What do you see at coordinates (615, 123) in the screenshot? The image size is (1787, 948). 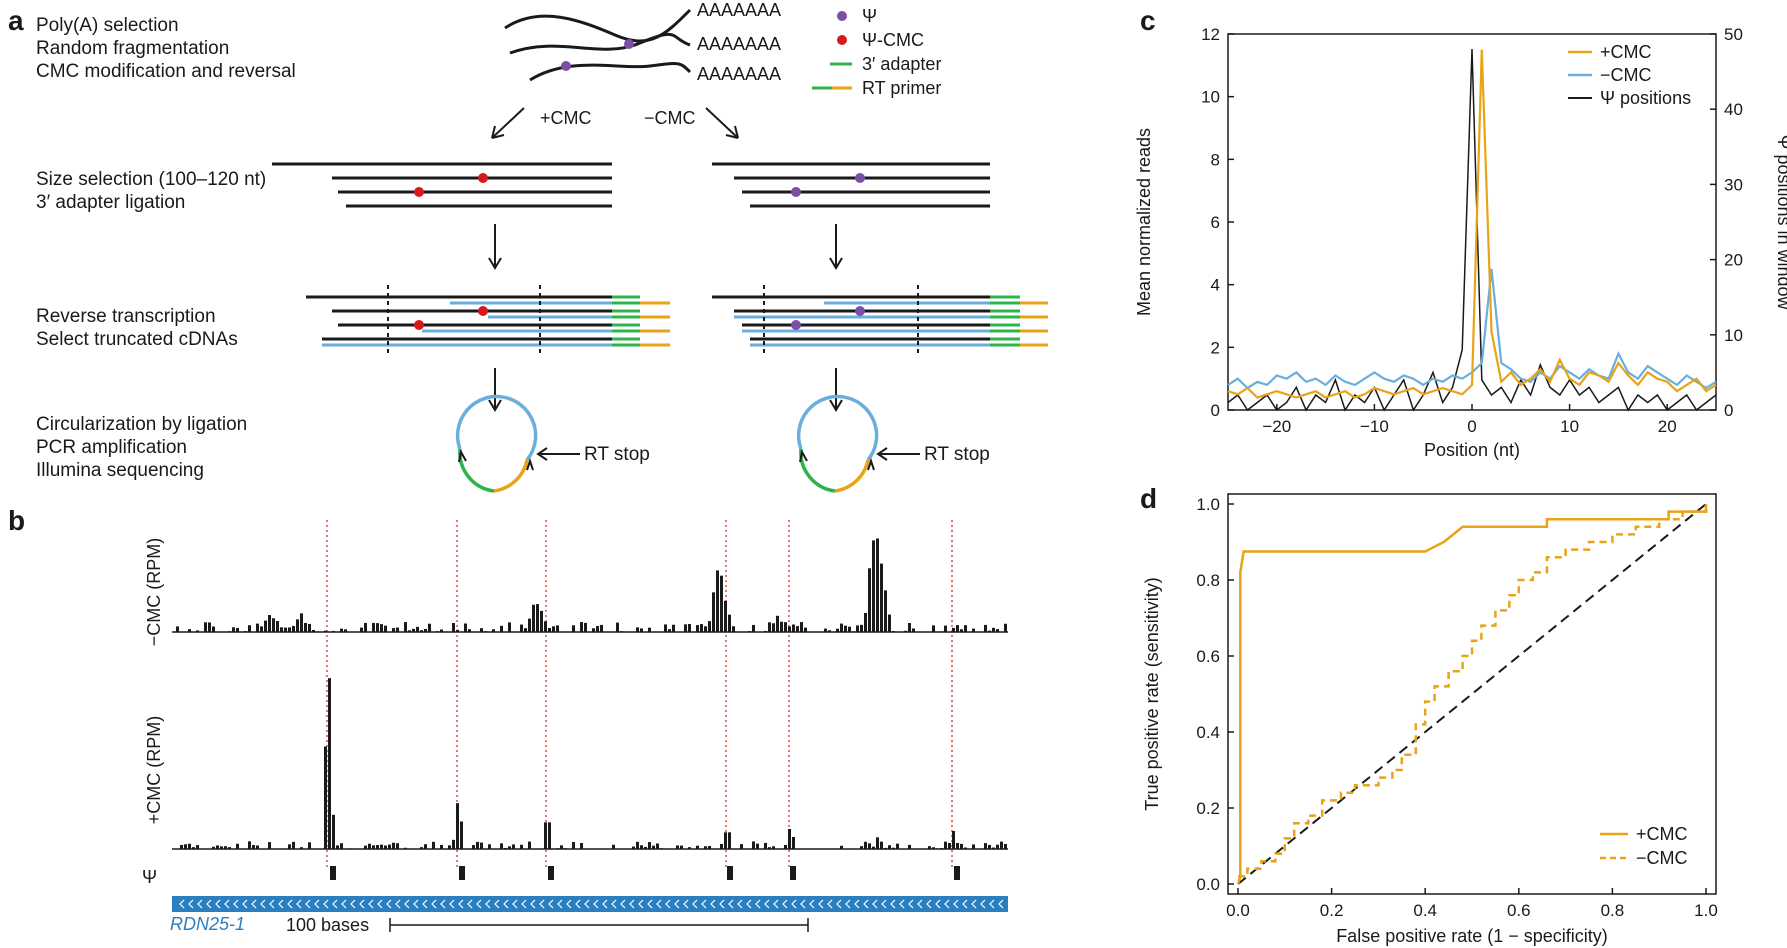 I see `branch-arrows` at bounding box center [615, 123].